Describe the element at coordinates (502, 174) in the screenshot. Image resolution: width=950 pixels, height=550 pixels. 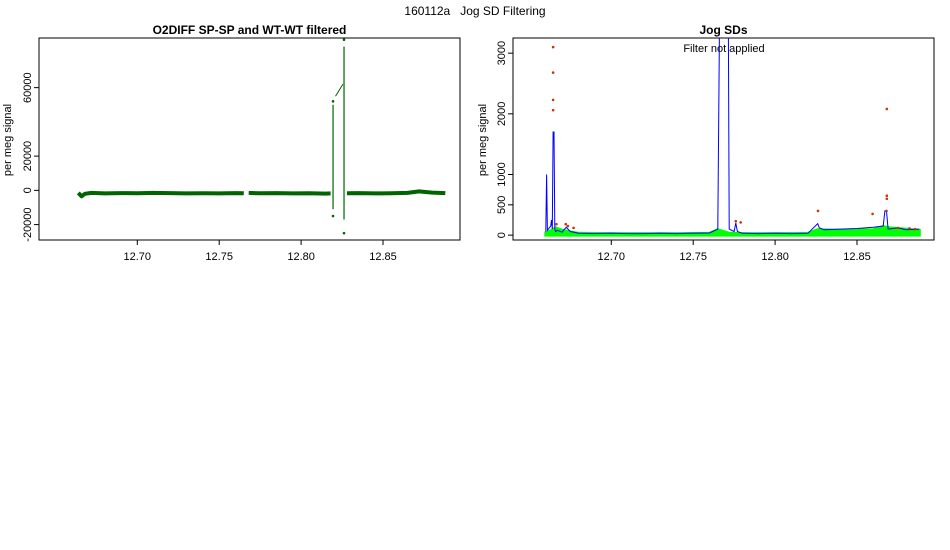
I see `y-tick-label-jog-sds: 1000` at that location.